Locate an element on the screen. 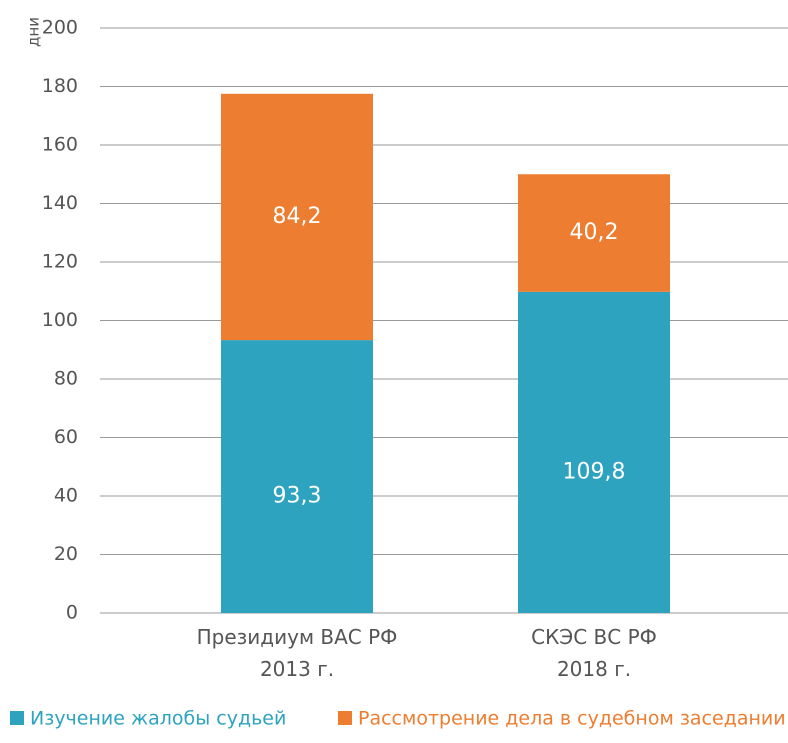 The image size is (788, 743). y-tick-label: 180 is located at coordinates (60, 86).